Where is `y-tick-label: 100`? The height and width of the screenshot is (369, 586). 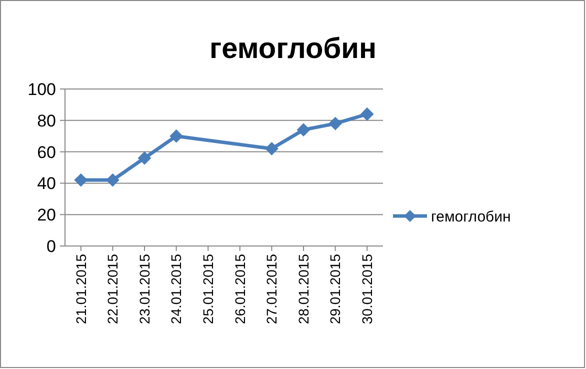 y-tick-label: 100 is located at coordinates (42, 89).